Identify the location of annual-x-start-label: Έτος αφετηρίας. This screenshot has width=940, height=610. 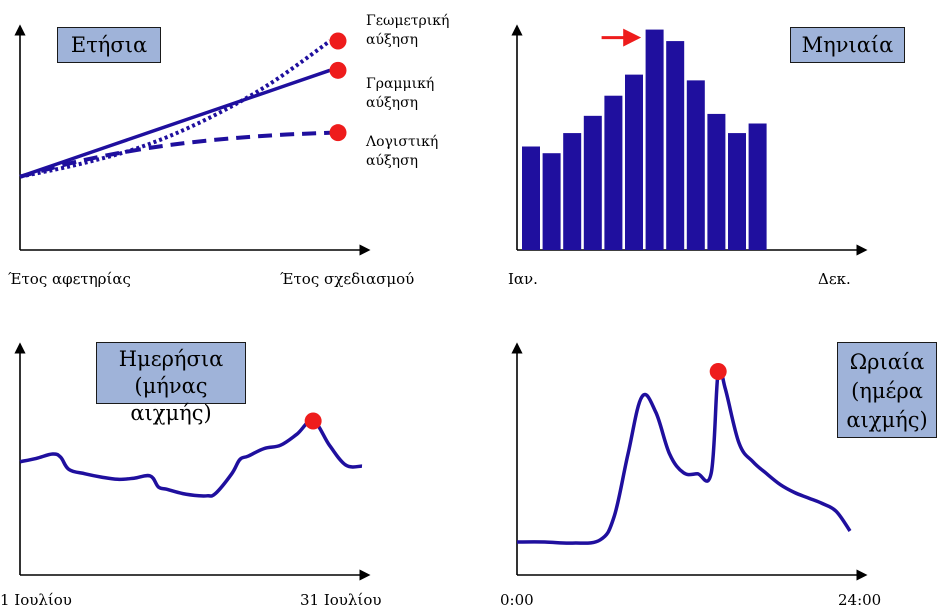
(69, 279).